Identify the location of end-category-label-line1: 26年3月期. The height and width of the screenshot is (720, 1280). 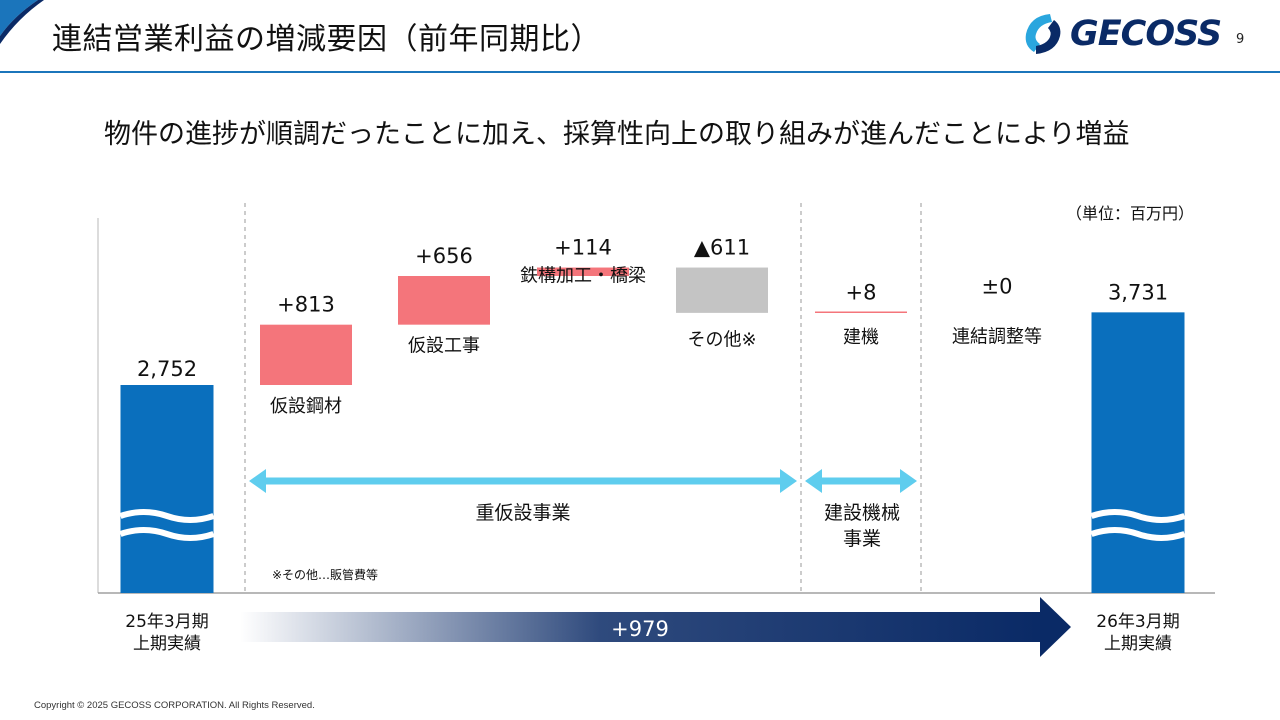
(1137, 622).